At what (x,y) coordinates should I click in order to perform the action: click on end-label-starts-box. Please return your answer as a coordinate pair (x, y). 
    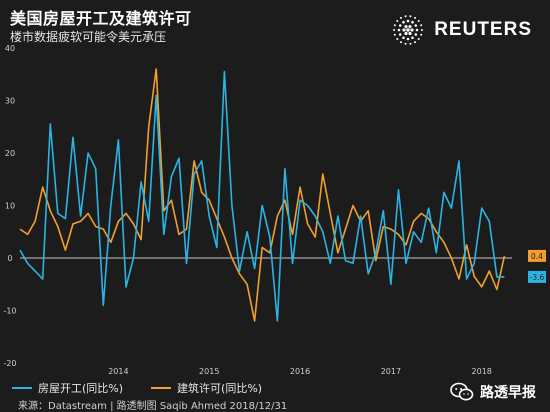
    Looking at the image, I should click on (537, 276).